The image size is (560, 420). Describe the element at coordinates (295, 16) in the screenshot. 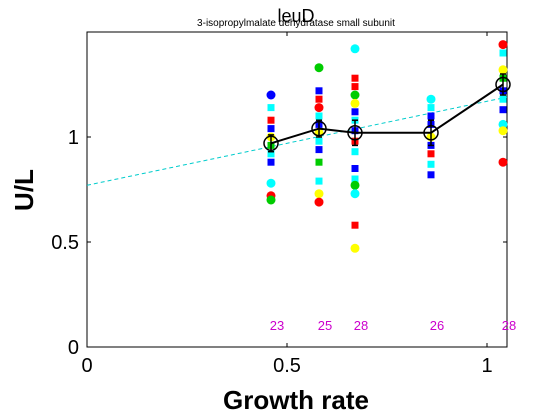

I see `chart-title: leuD` at that location.